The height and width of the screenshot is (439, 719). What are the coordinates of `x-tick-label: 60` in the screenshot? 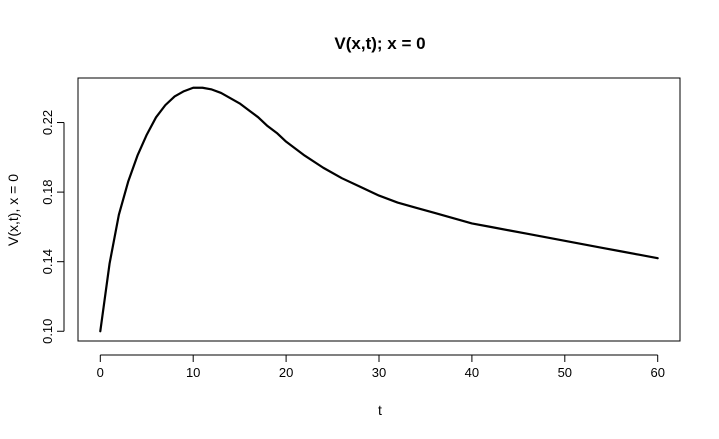 It's located at (657, 372).